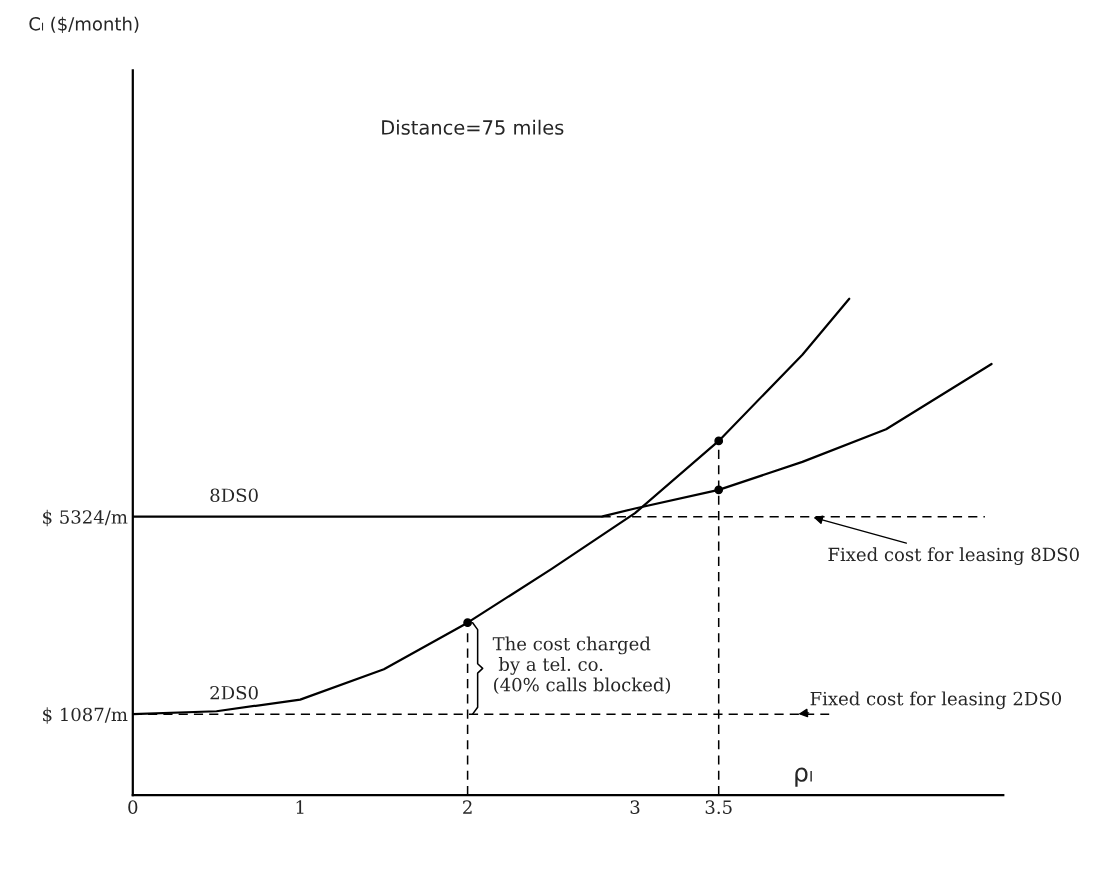 The width and height of the screenshot is (1116, 869). What do you see at coordinates (234, 495) in the screenshot?
I see `series-label: 8DS0` at bounding box center [234, 495].